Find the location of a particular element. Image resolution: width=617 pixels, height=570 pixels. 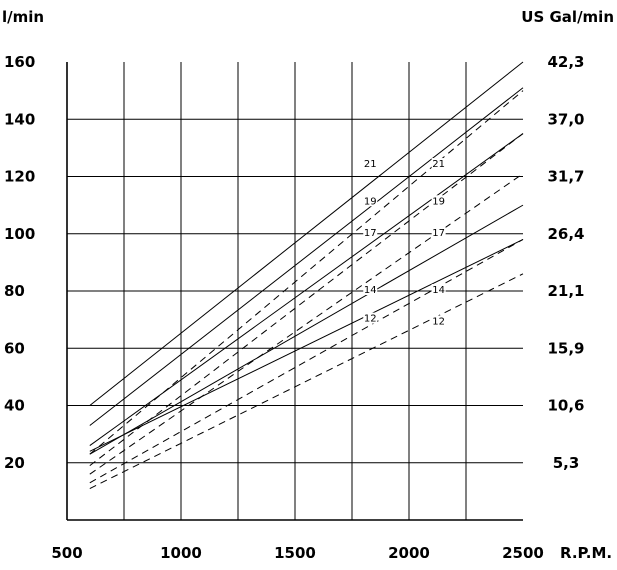

y-tick-label-left: 100 is located at coordinates (19, 234).